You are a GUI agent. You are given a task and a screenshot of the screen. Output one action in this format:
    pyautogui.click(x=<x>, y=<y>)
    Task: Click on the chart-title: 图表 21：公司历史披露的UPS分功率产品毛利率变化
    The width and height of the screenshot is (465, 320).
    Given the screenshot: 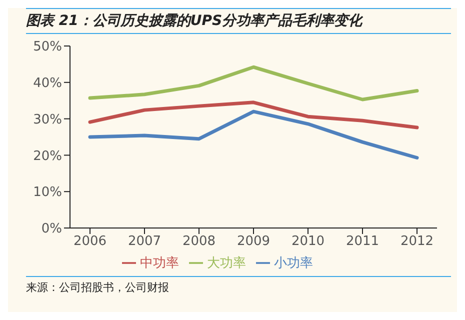 What is the action you would take?
    pyautogui.click(x=238, y=21)
    